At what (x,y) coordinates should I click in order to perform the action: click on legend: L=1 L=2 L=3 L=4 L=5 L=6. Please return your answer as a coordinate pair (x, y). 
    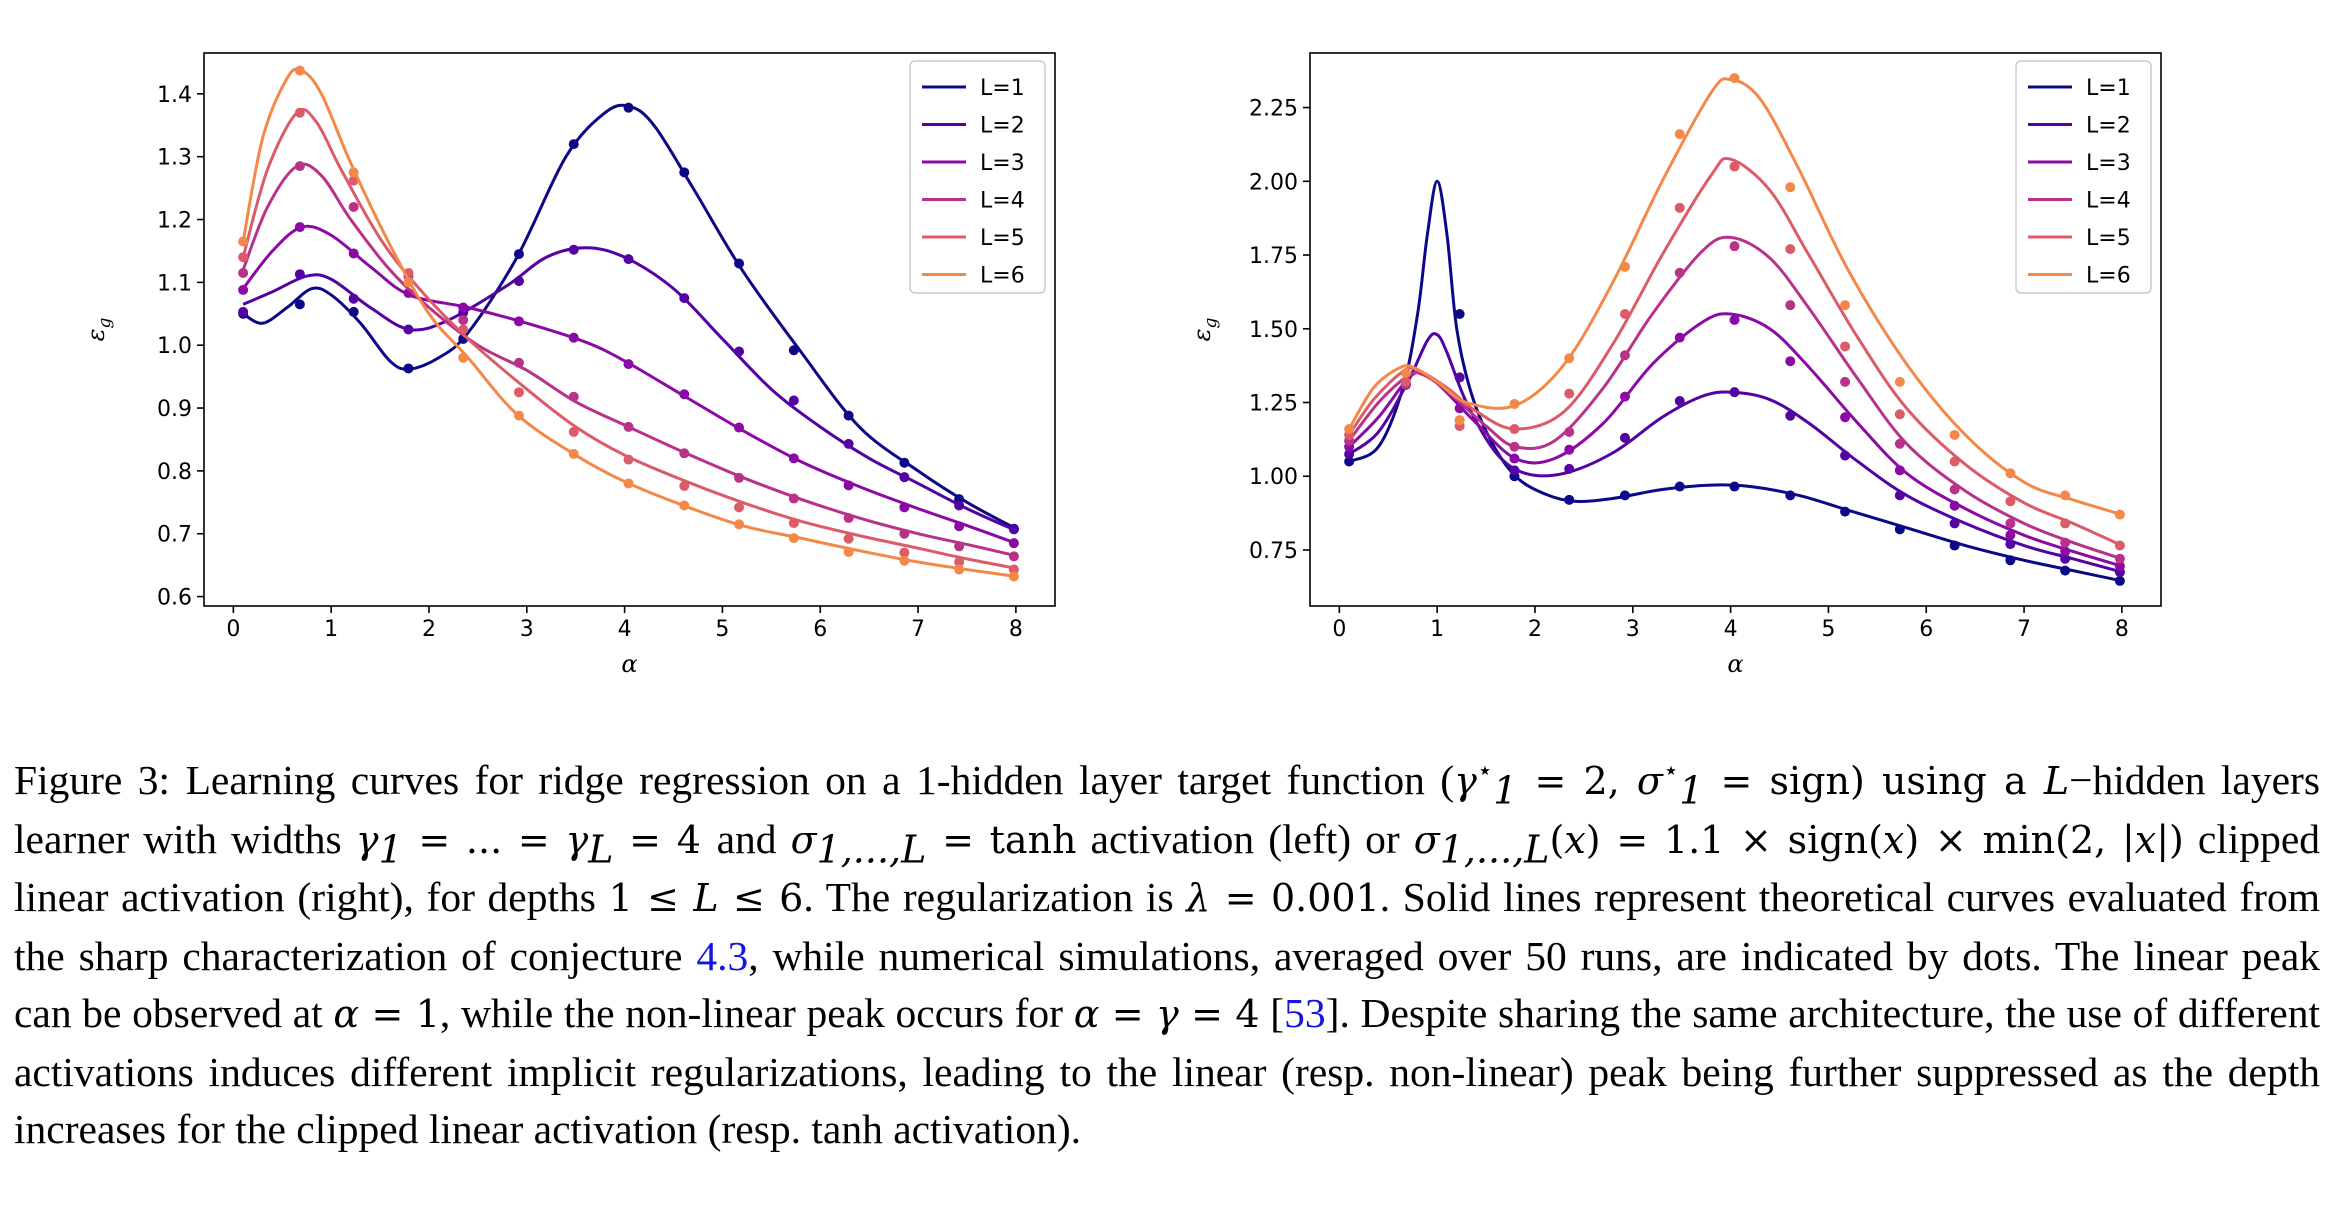
    Looking at the image, I should click on (977, 177).